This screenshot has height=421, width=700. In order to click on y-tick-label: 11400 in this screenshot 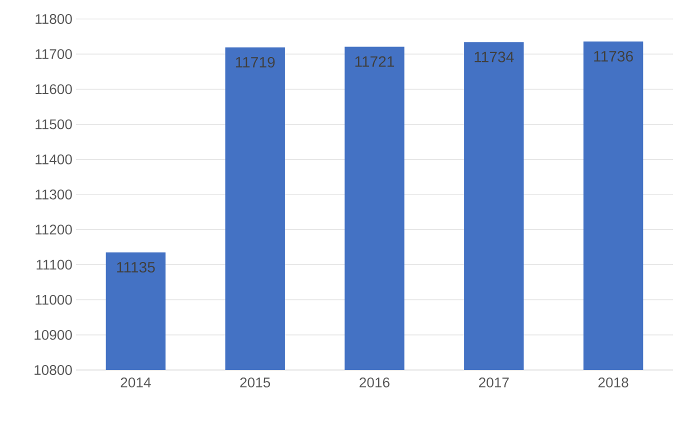, I will do `click(54, 159)`.